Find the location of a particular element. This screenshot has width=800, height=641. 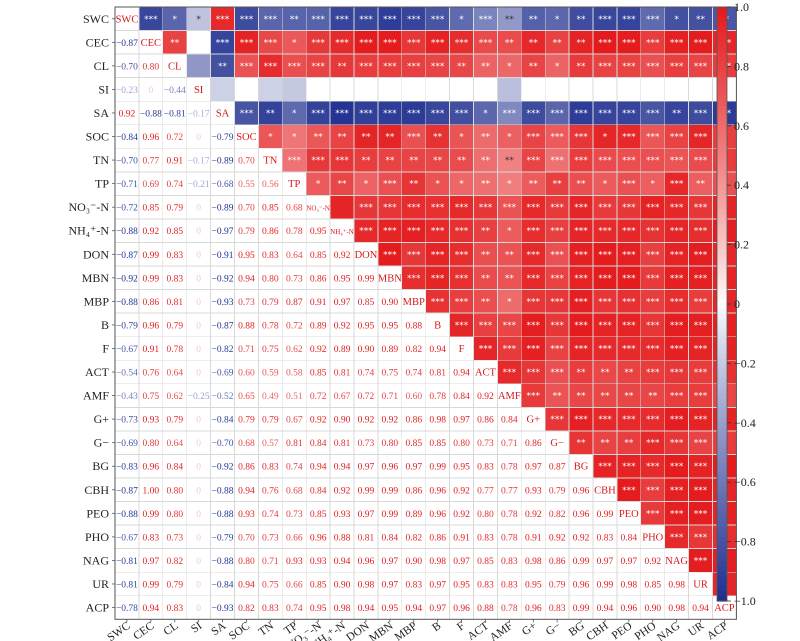

correlation-value: 0.65 is located at coordinates (246, 397).